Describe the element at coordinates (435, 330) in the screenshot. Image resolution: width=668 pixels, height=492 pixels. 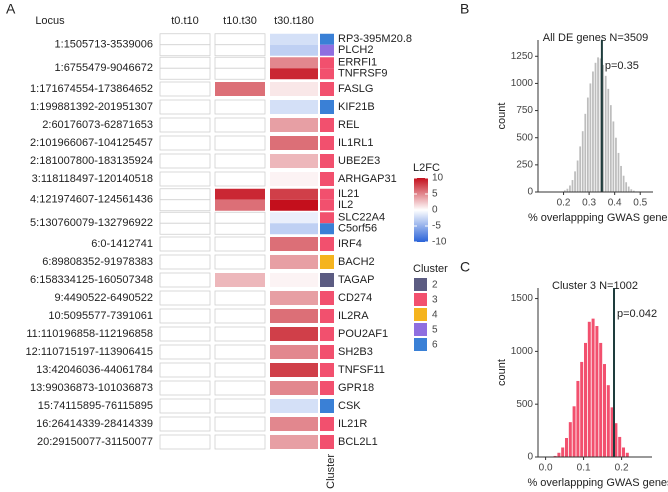
I see `legend-label: 5` at that location.